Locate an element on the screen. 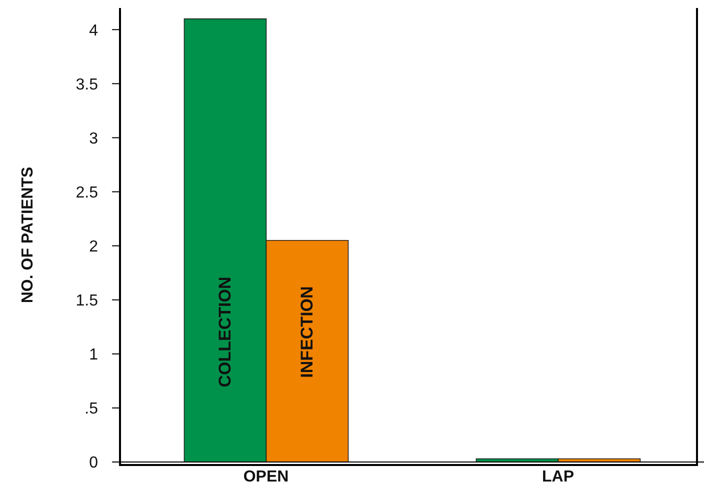  y-tick-label: 3 is located at coordinates (93, 139).